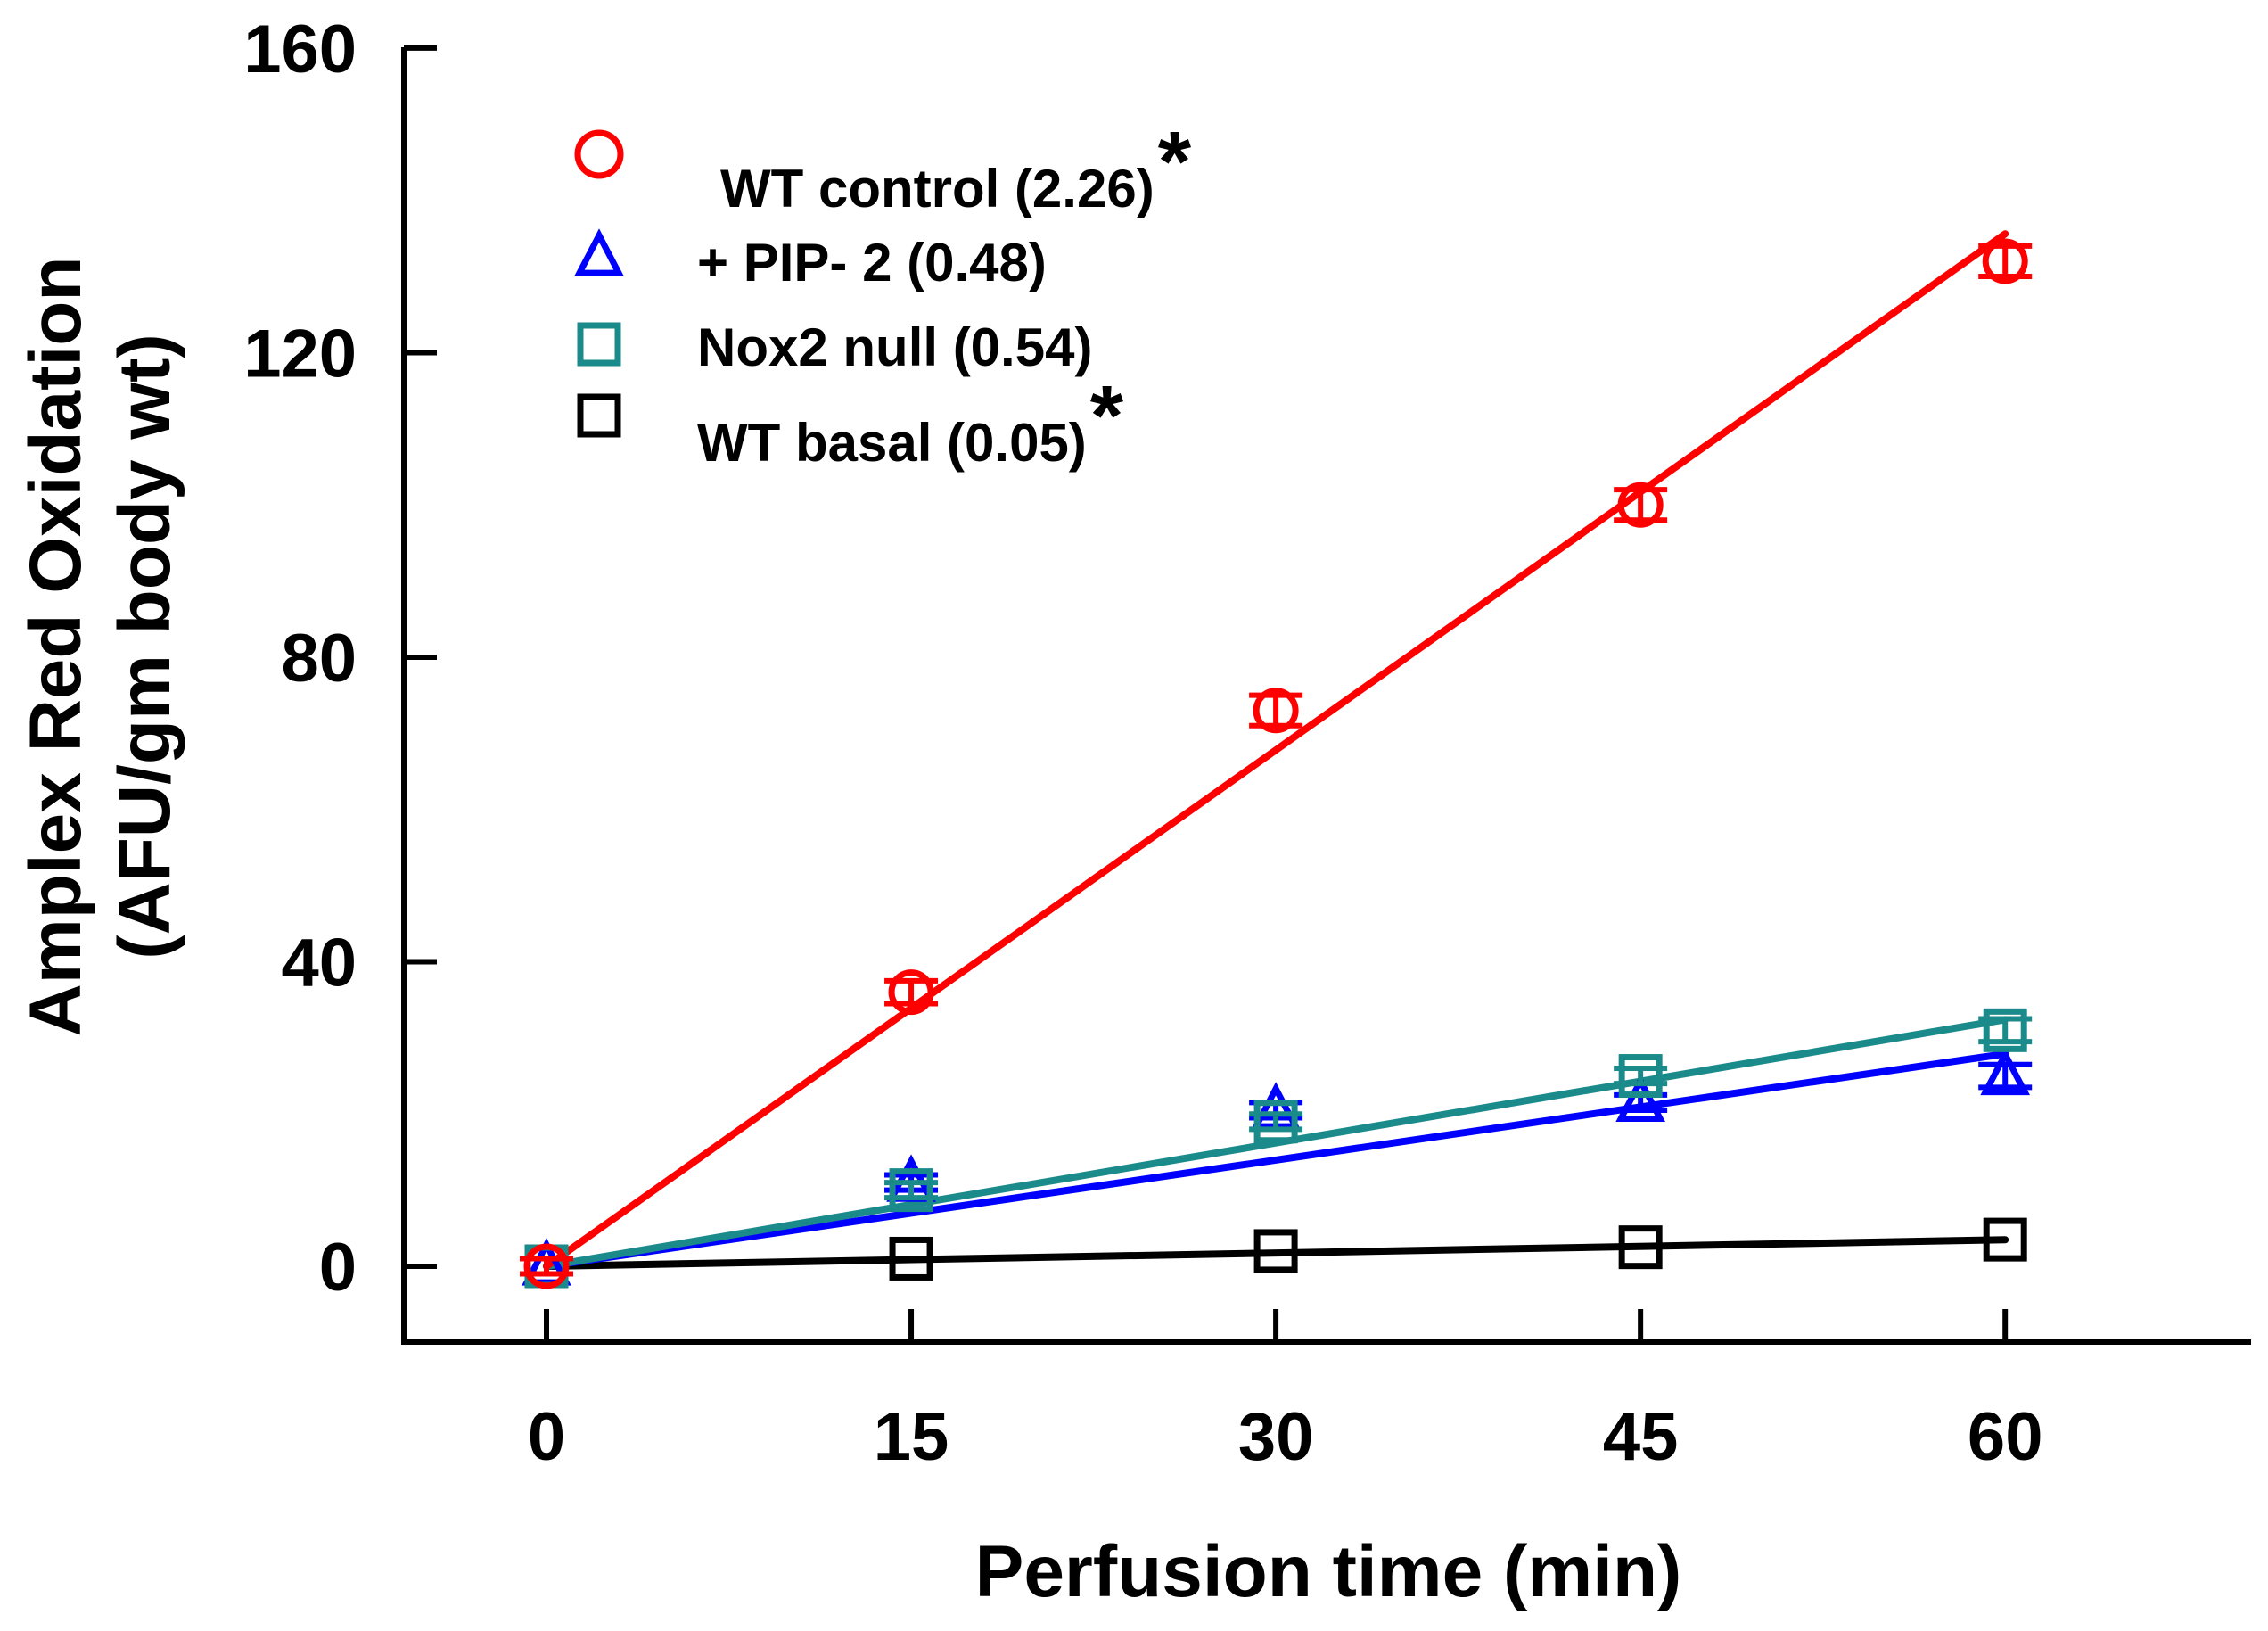  I want to click on legend-item: Nox2 null (0.54), so click(834, 347).